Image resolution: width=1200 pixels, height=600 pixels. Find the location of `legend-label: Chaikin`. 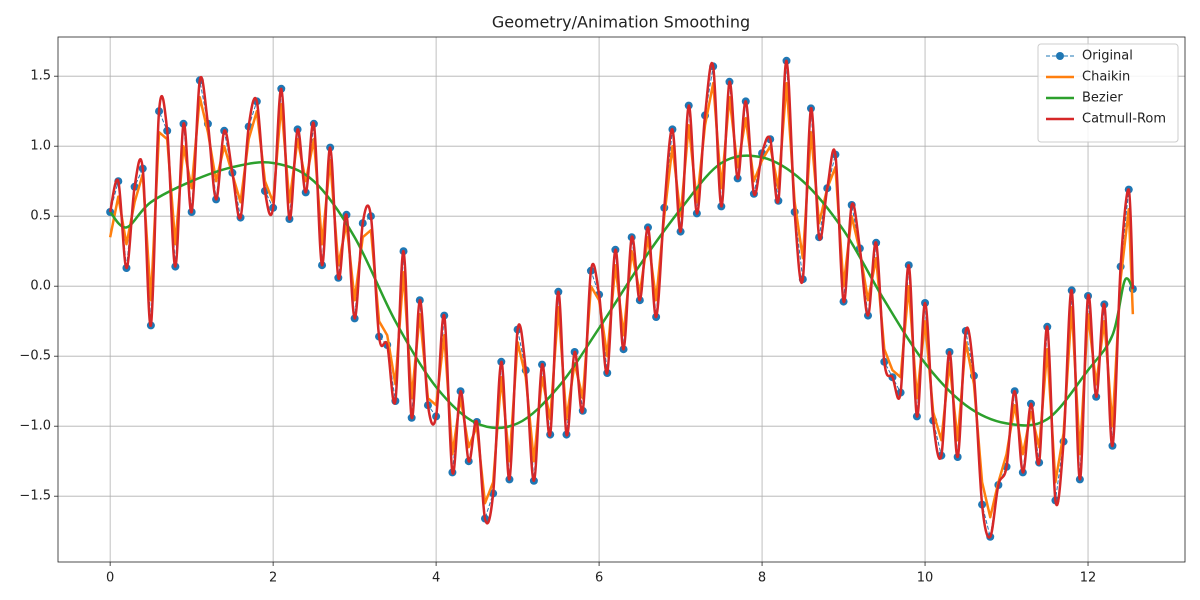

legend-label: Chaikin is located at coordinates (1106, 77).